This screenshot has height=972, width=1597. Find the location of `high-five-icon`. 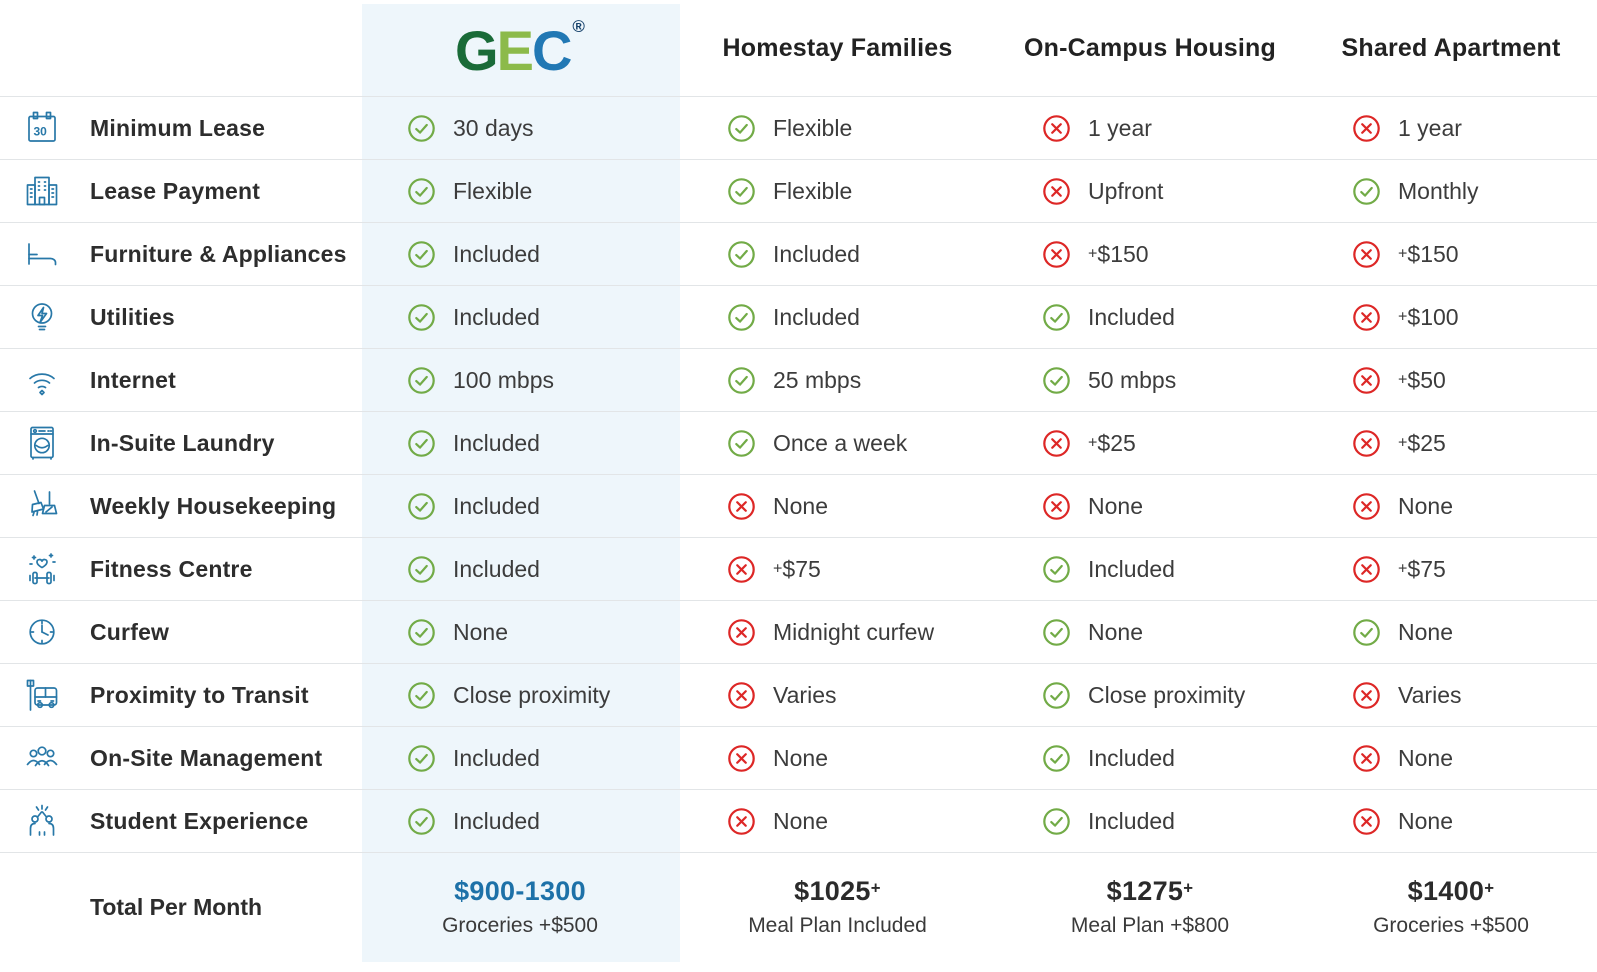

high-five-icon is located at coordinates (42, 821).